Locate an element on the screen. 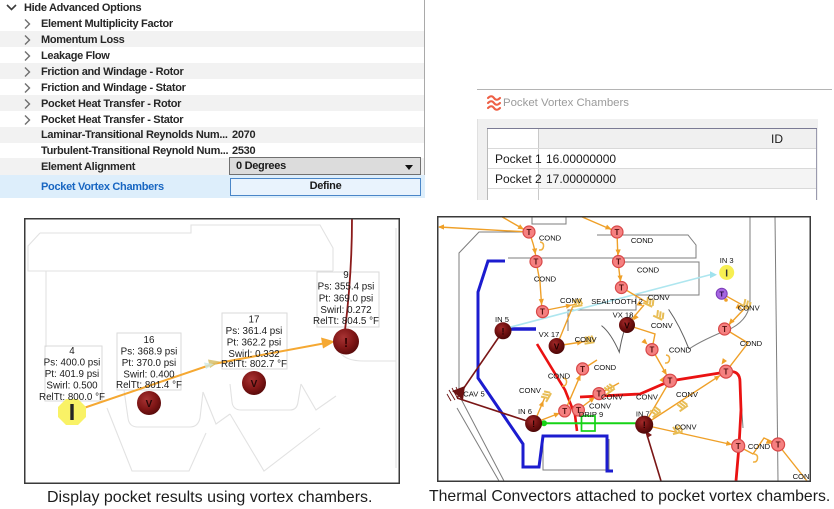 This screenshot has height=509, width=834. svg-text: 17 is located at coordinates (254, 320).